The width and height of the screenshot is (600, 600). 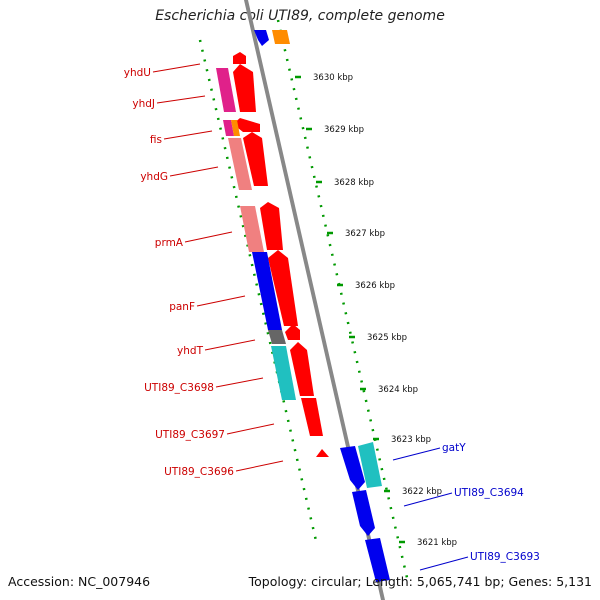 What do you see at coordinates (79, 581) in the screenshot?
I see `accession-text: Accession: NC_007946` at bounding box center [79, 581].